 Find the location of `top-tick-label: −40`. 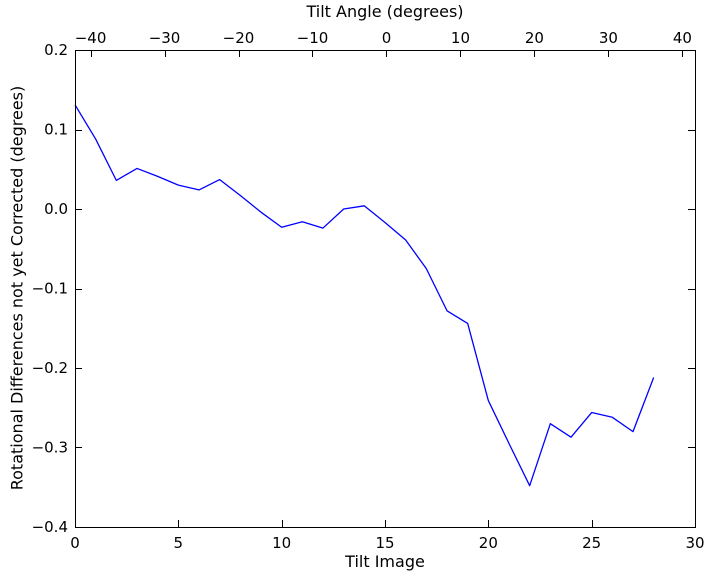

top-tick-label: −40 is located at coordinates (91, 38).